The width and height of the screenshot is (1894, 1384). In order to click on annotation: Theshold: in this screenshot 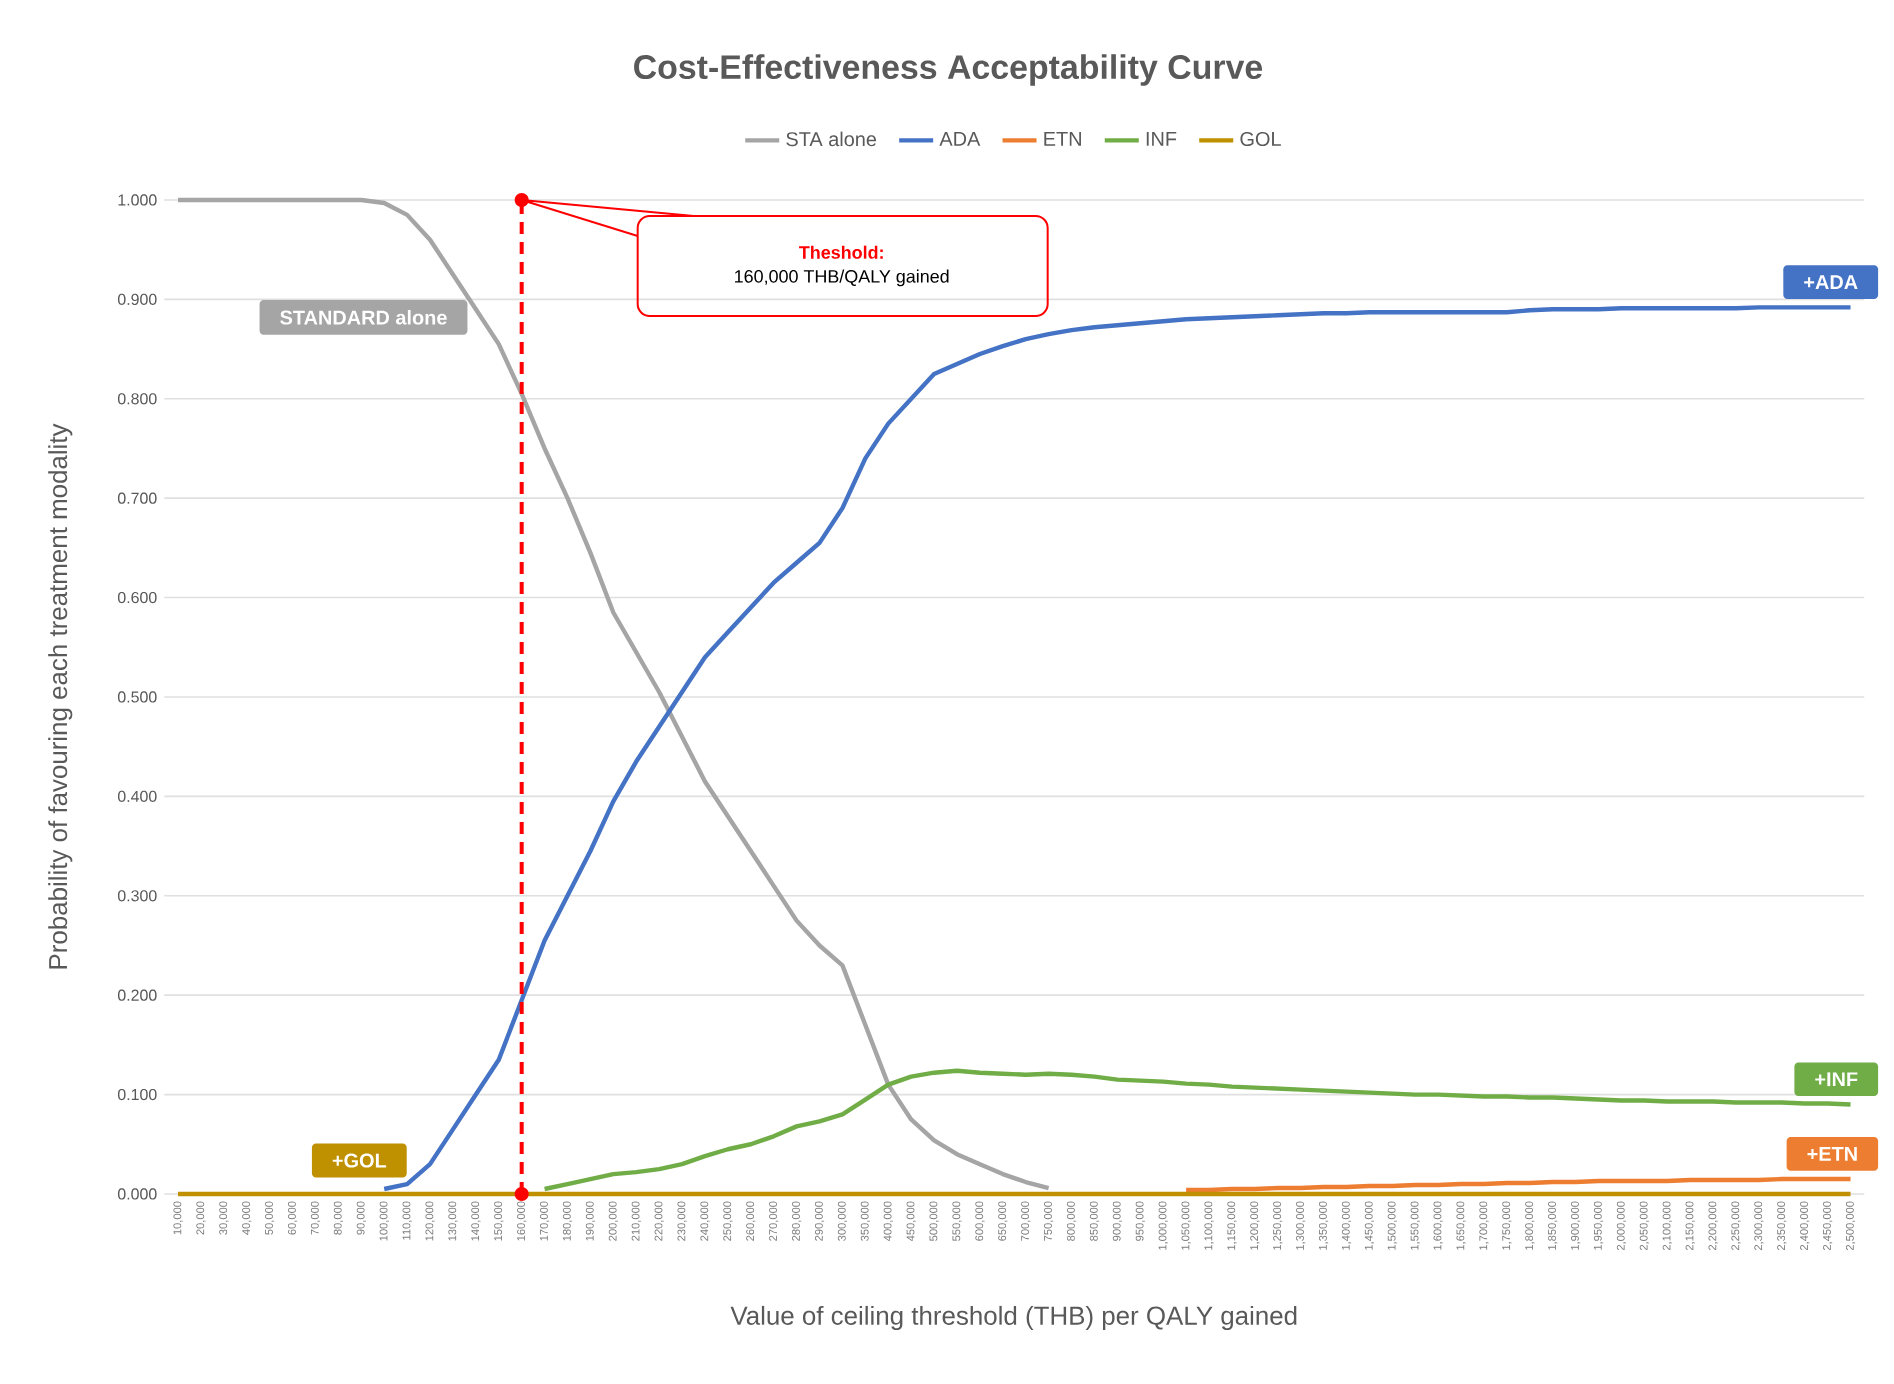, I will do `click(841, 252)`.